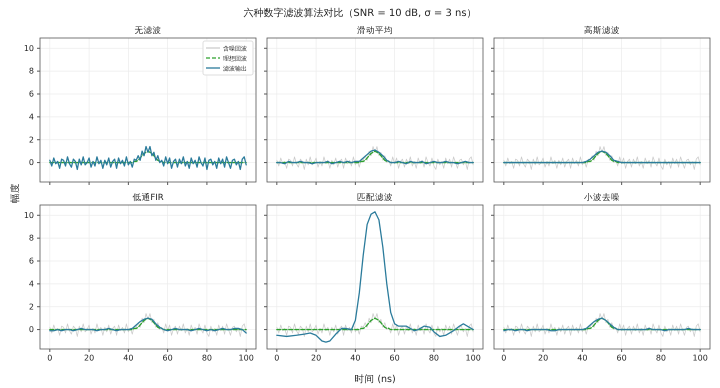 This screenshot has width=720, height=388. Describe the element at coordinates (375, 30) in the screenshot. I see `chart-title: 滑动平均` at that location.